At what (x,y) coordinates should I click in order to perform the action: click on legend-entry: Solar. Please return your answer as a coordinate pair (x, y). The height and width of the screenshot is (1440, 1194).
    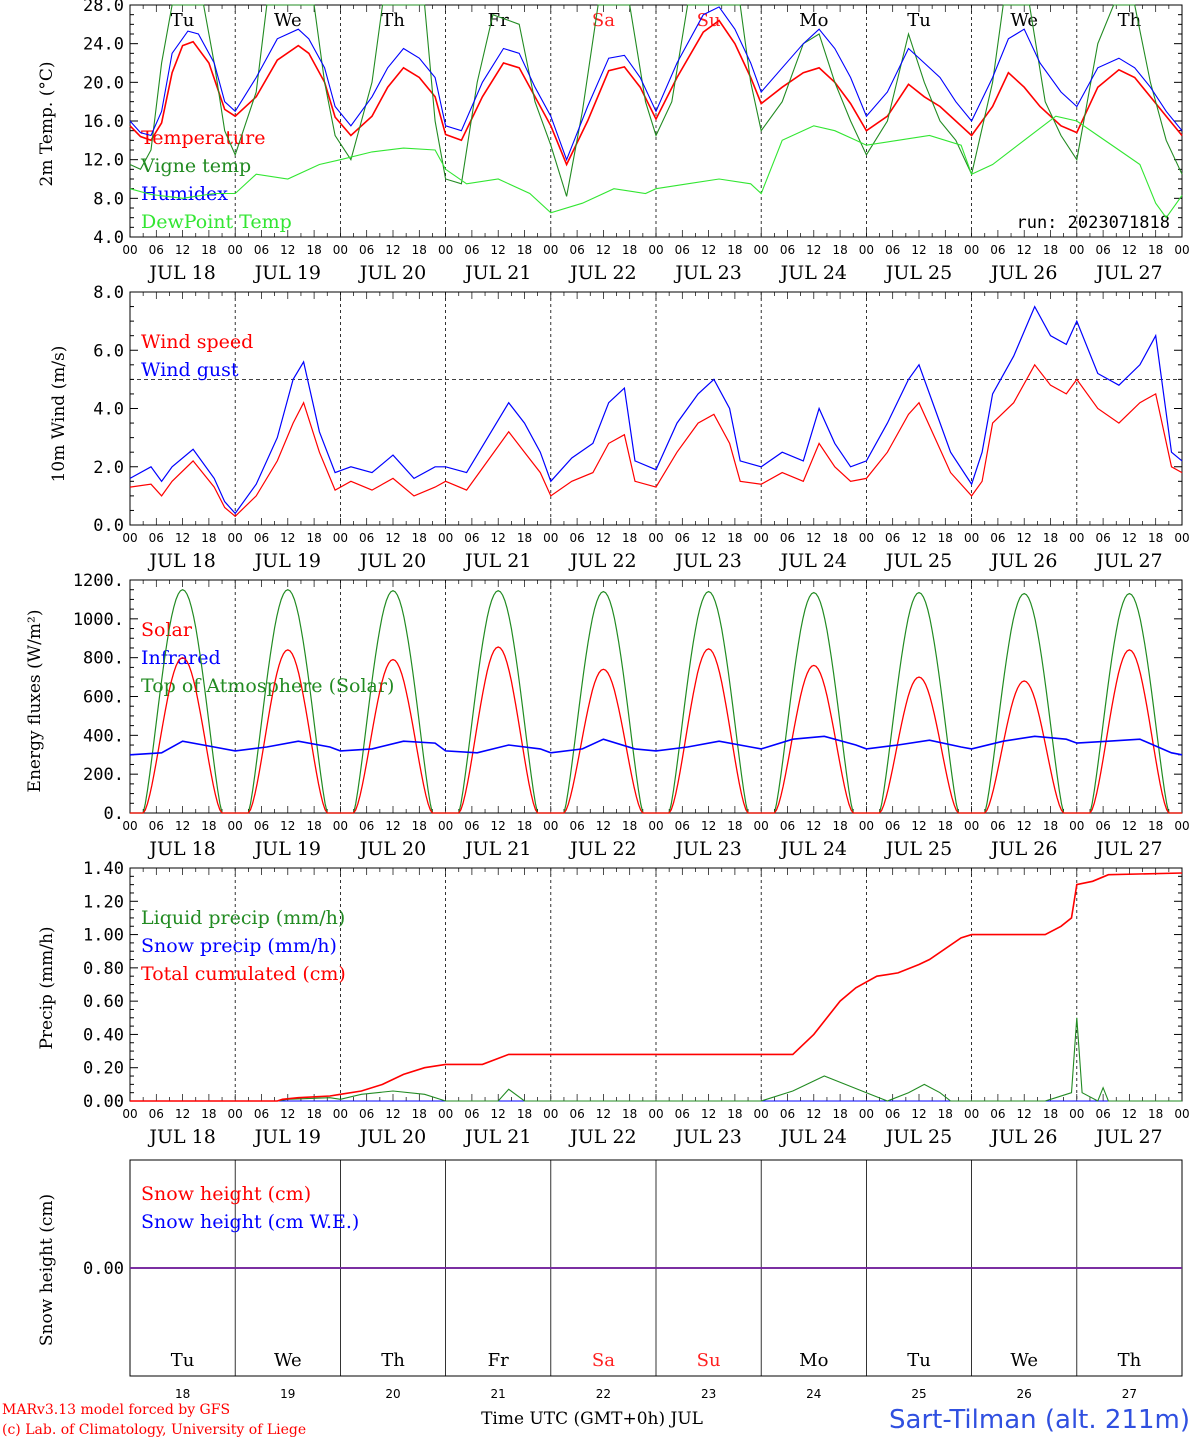
    Looking at the image, I should click on (167, 630).